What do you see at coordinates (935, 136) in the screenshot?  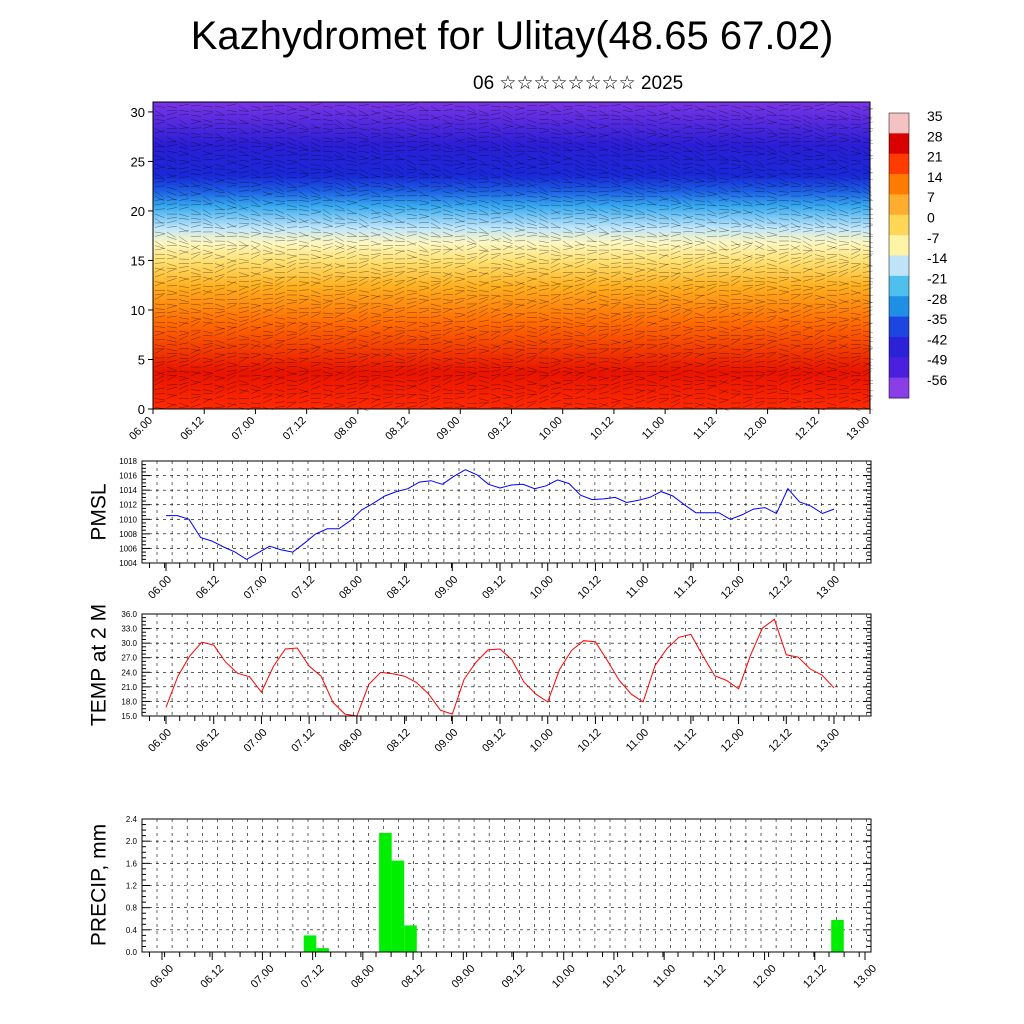 I see `colorbar-label: 28` at bounding box center [935, 136].